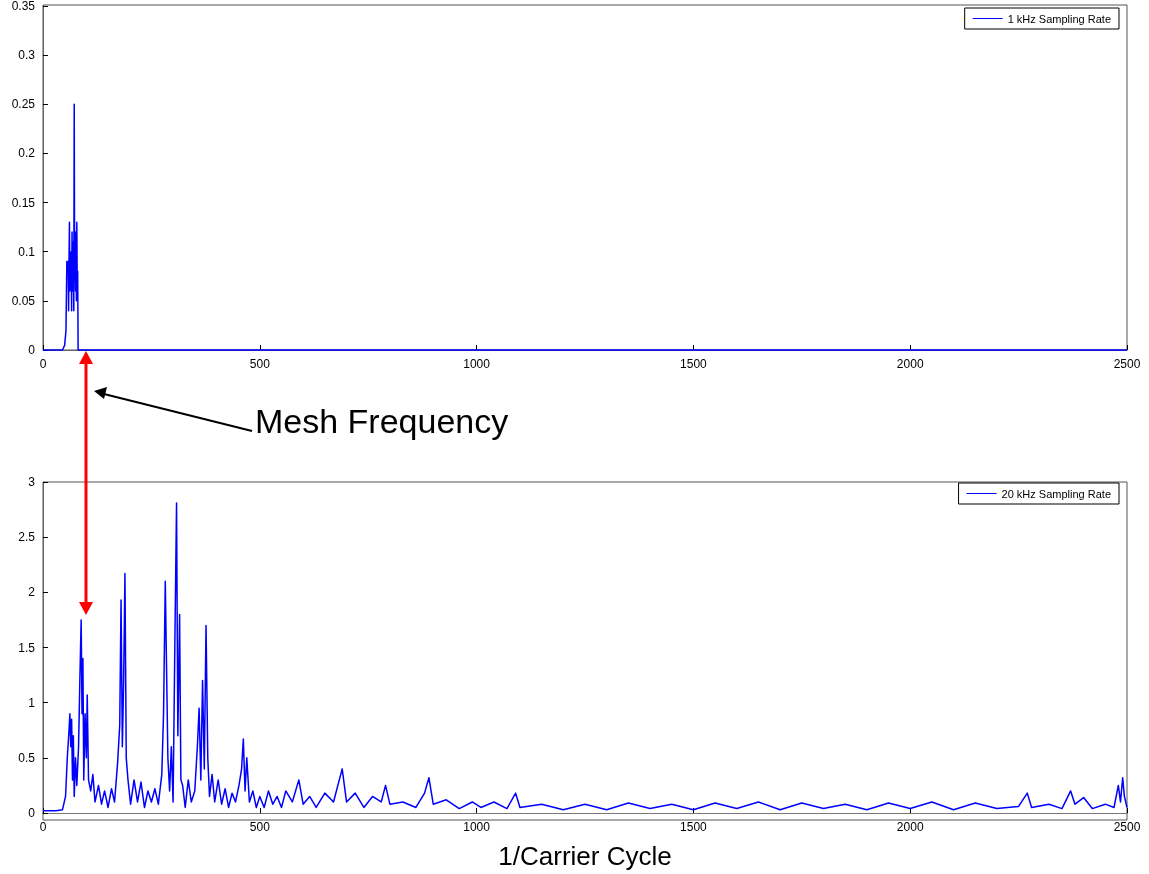 This screenshot has height=874, width=1149. Describe the element at coordinates (27, 537) in the screenshot. I see `y-tick-label: 2.5` at that location.